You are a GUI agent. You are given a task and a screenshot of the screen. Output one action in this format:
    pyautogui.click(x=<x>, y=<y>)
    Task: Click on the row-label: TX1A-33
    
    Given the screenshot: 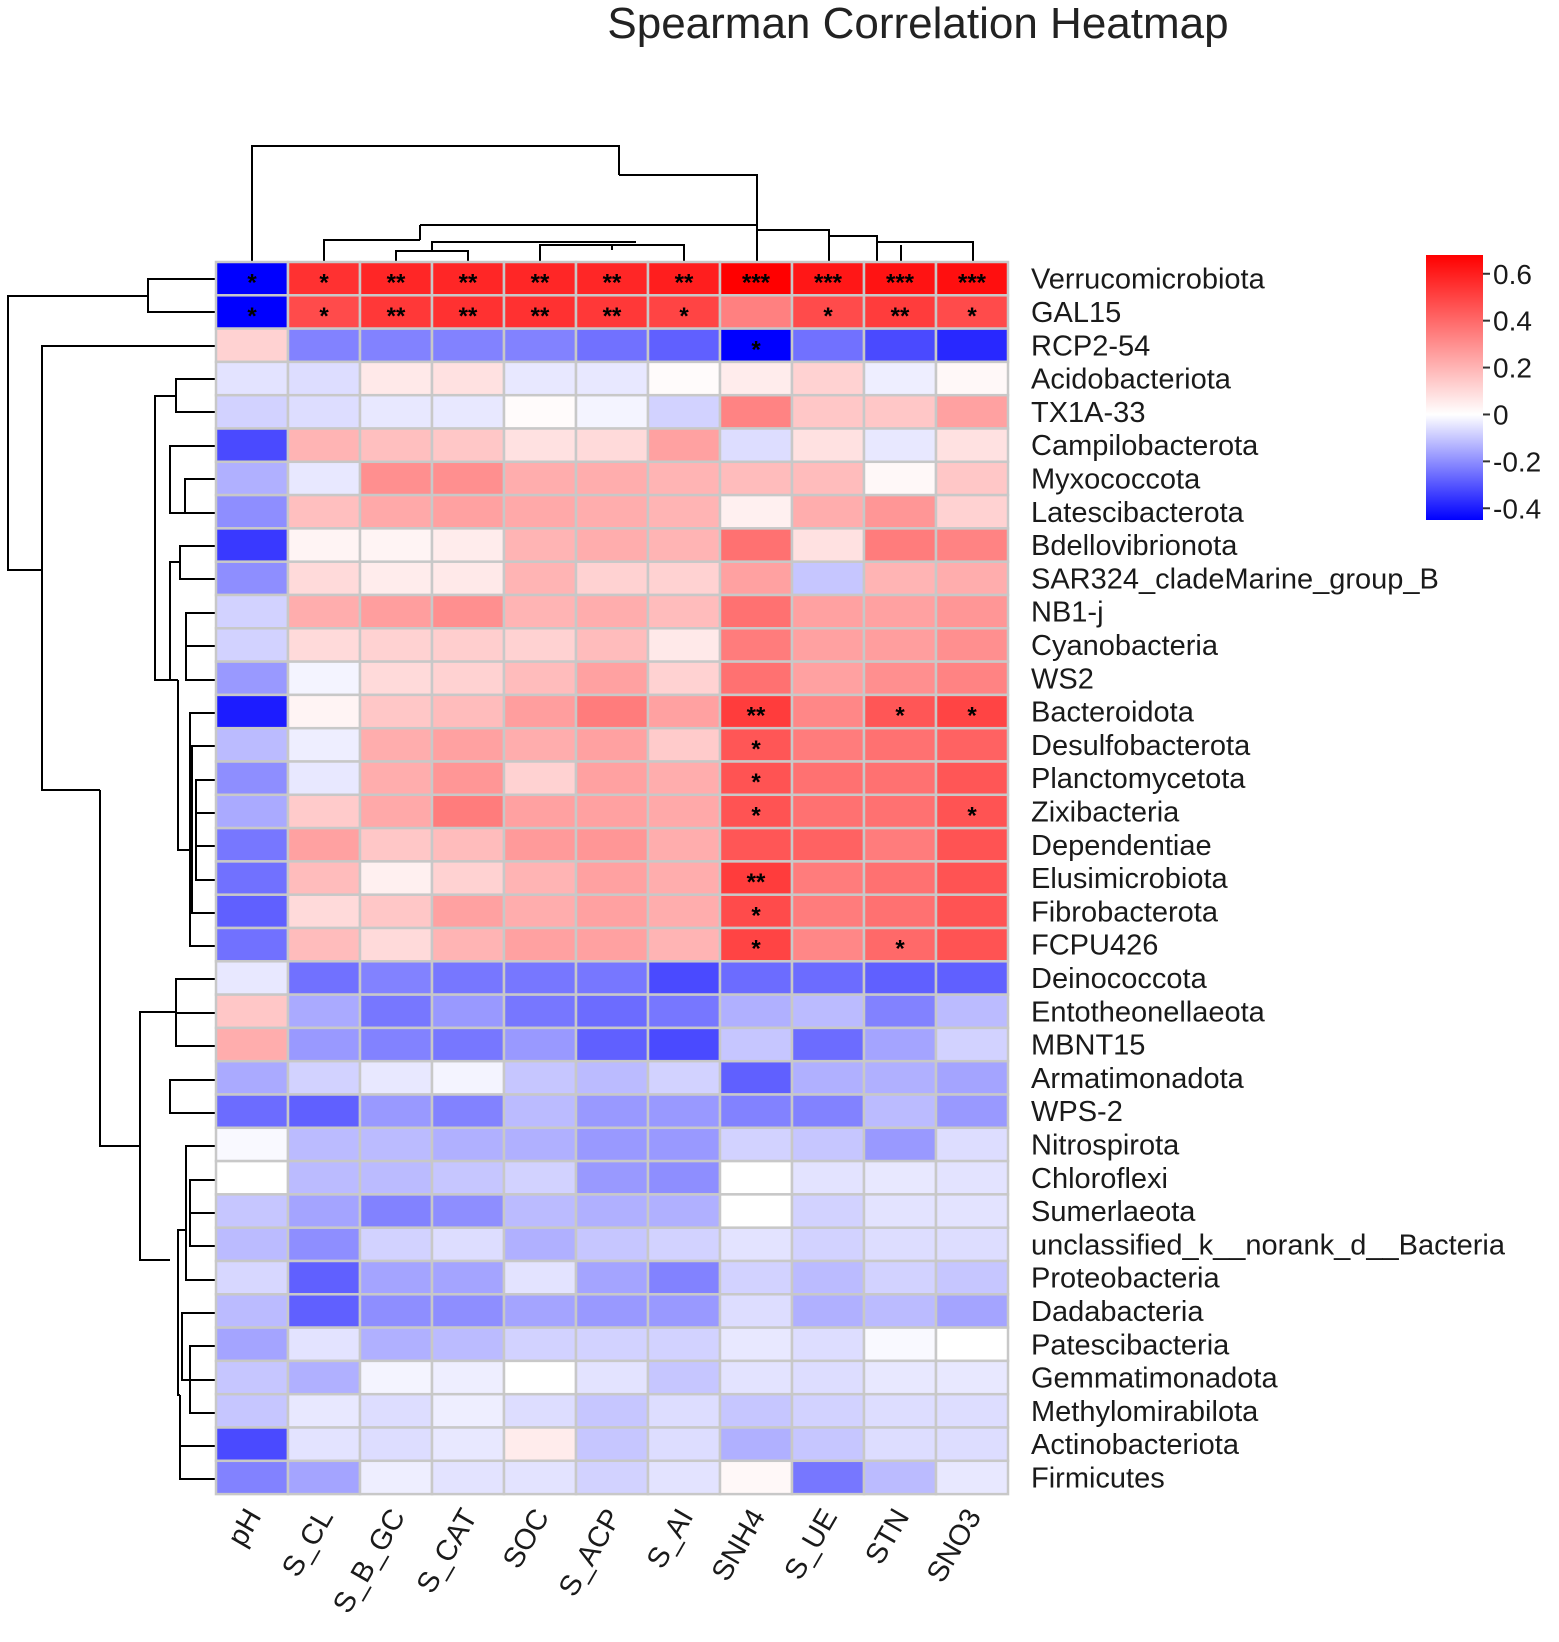 What is the action you would take?
    pyautogui.click(x=1088, y=413)
    